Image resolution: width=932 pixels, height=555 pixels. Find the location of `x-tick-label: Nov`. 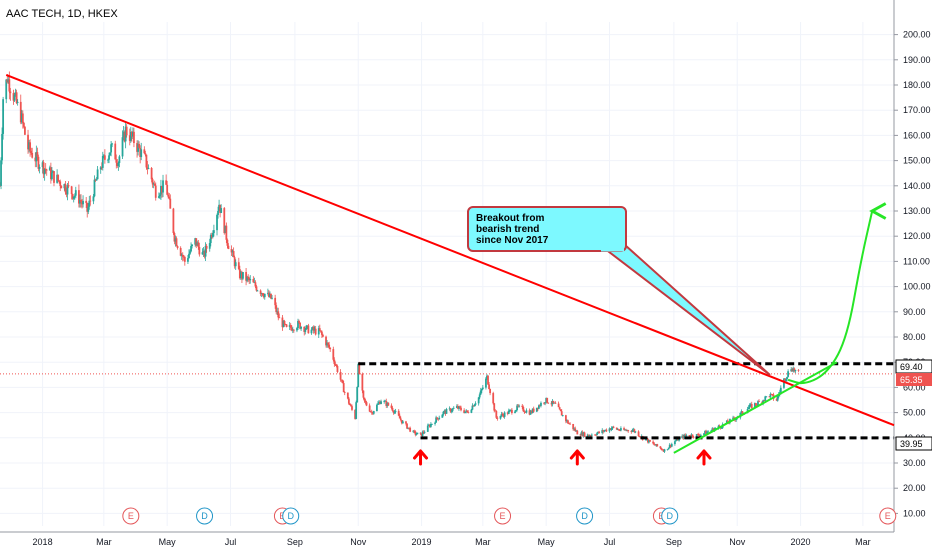

x-tick-label: Nov is located at coordinates (737, 542).